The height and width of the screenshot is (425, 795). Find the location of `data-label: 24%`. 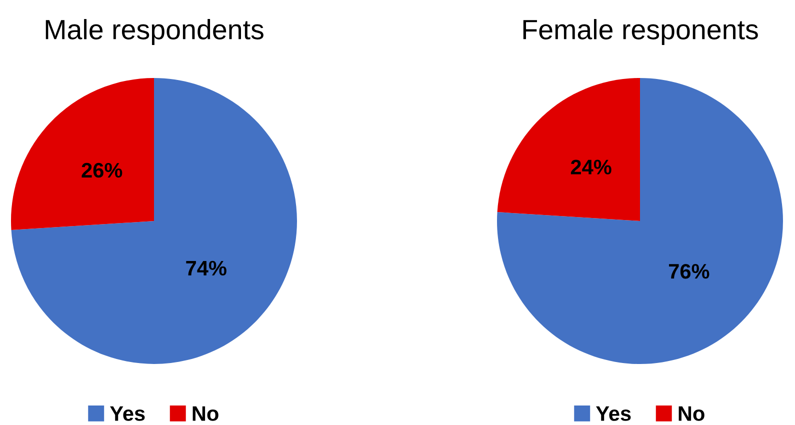

data-label: 24% is located at coordinates (591, 167).